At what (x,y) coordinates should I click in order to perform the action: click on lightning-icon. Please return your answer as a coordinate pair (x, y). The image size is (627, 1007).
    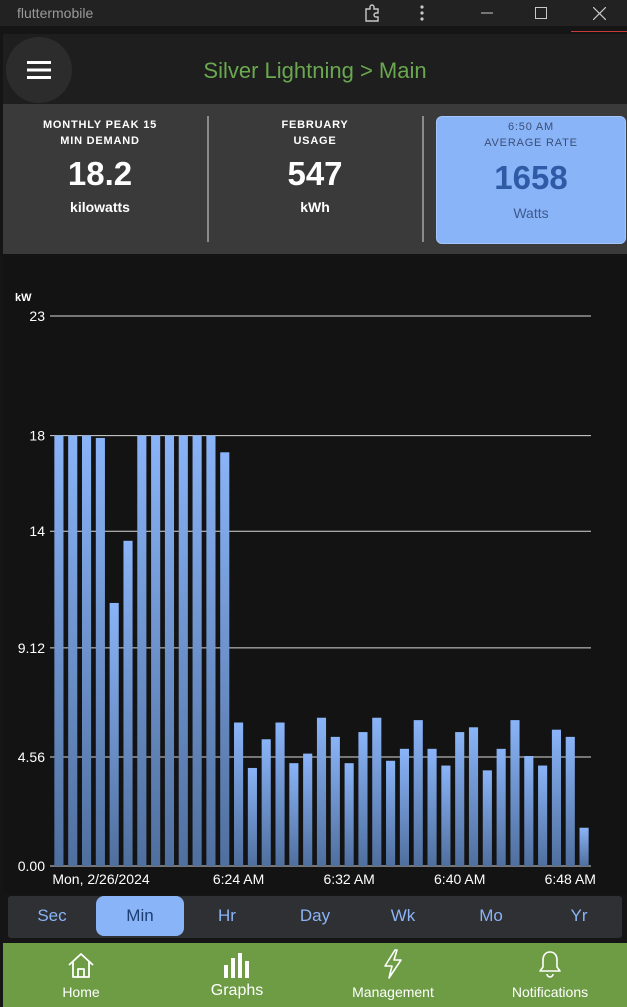
    Looking at the image, I should click on (393, 964).